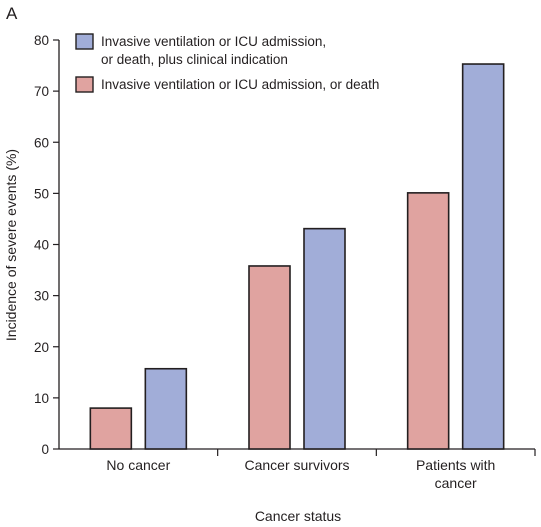  I want to click on y-tick-label: 40, so click(41, 245).